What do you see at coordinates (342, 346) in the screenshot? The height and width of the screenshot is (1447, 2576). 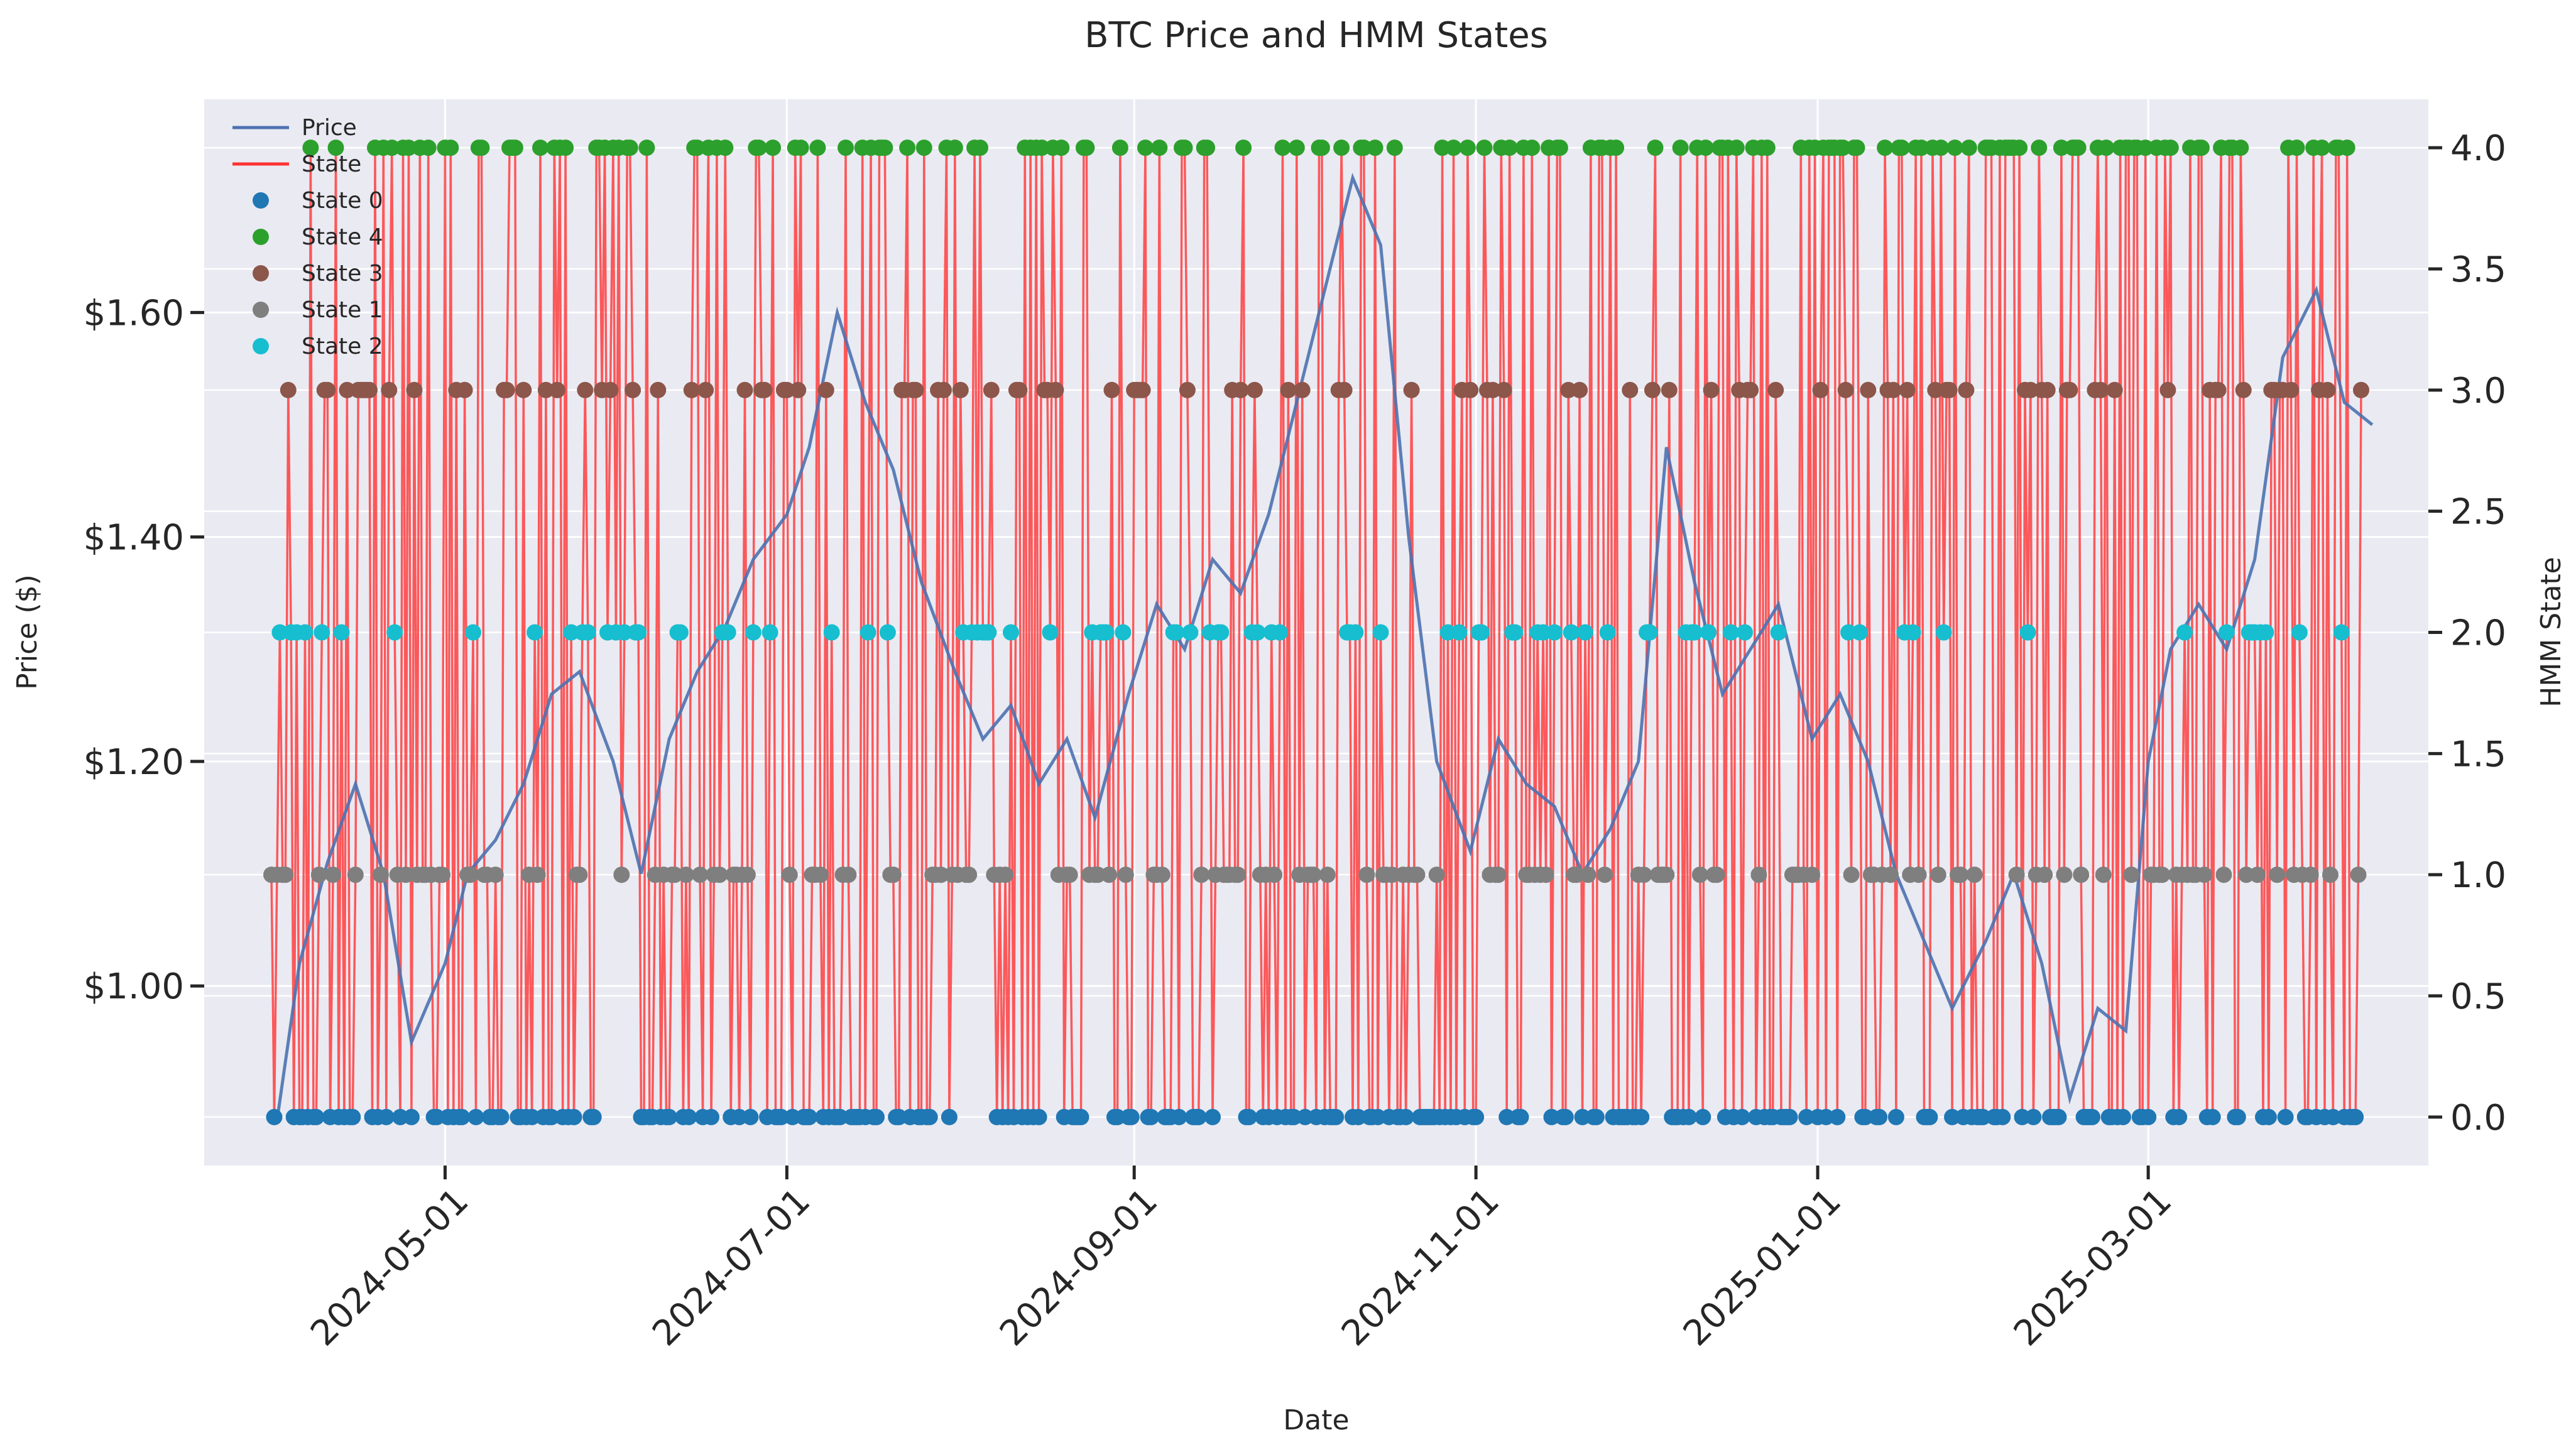 I see `legend-label: State 2` at bounding box center [342, 346].